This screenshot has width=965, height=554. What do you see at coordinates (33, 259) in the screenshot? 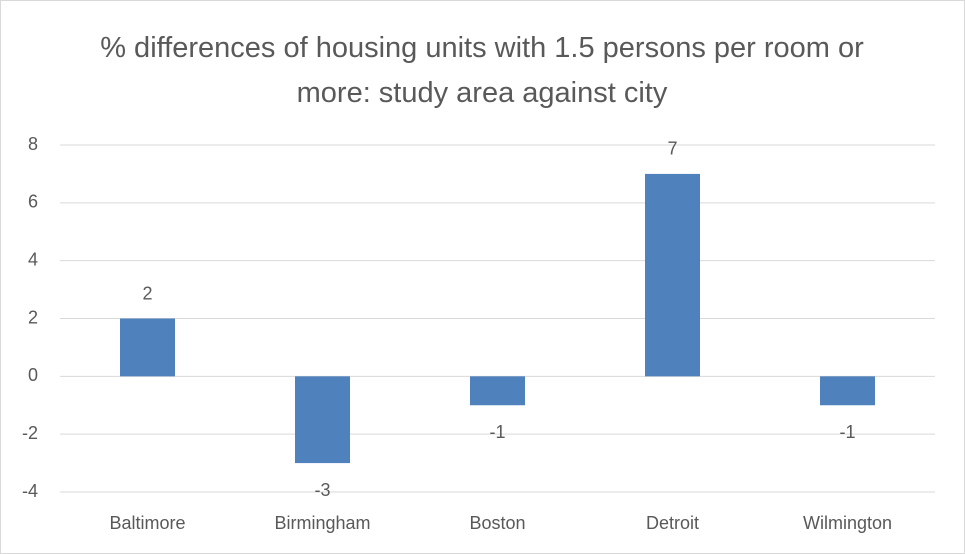
I see `y-tick-label: 4` at bounding box center [33, 259].